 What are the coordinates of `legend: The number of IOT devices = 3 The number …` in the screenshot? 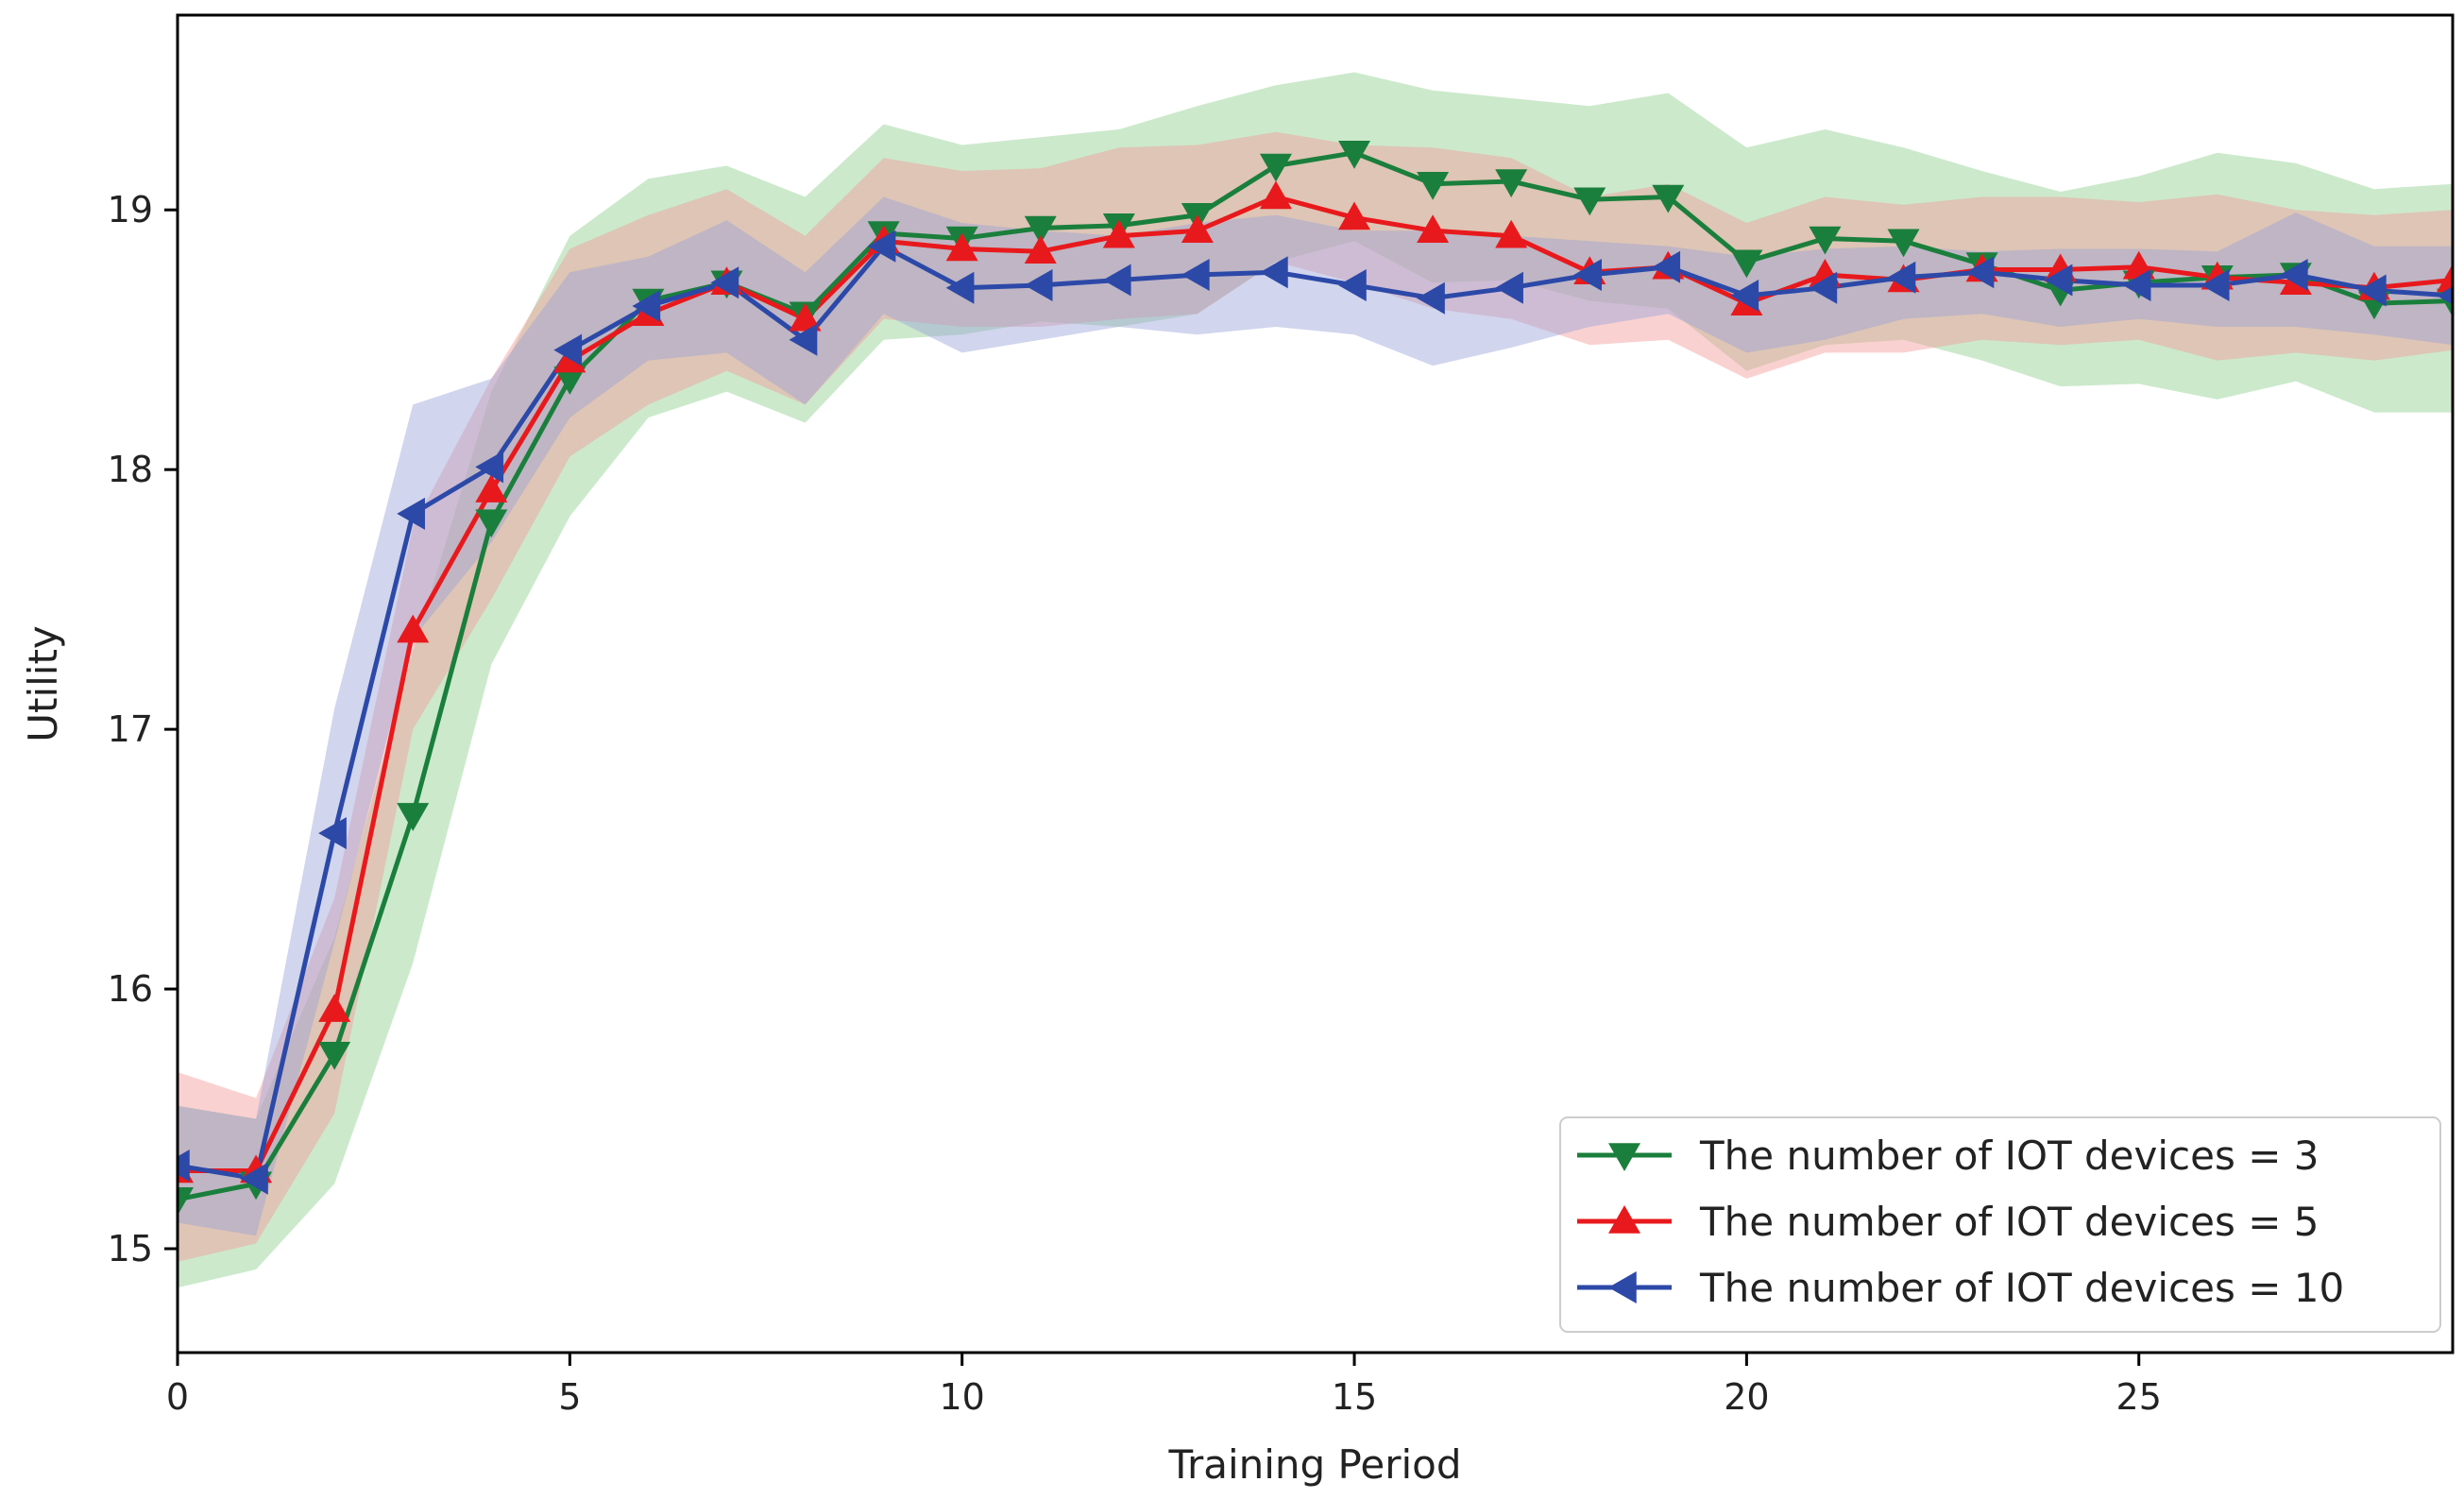 It's located at (2000, 1224).